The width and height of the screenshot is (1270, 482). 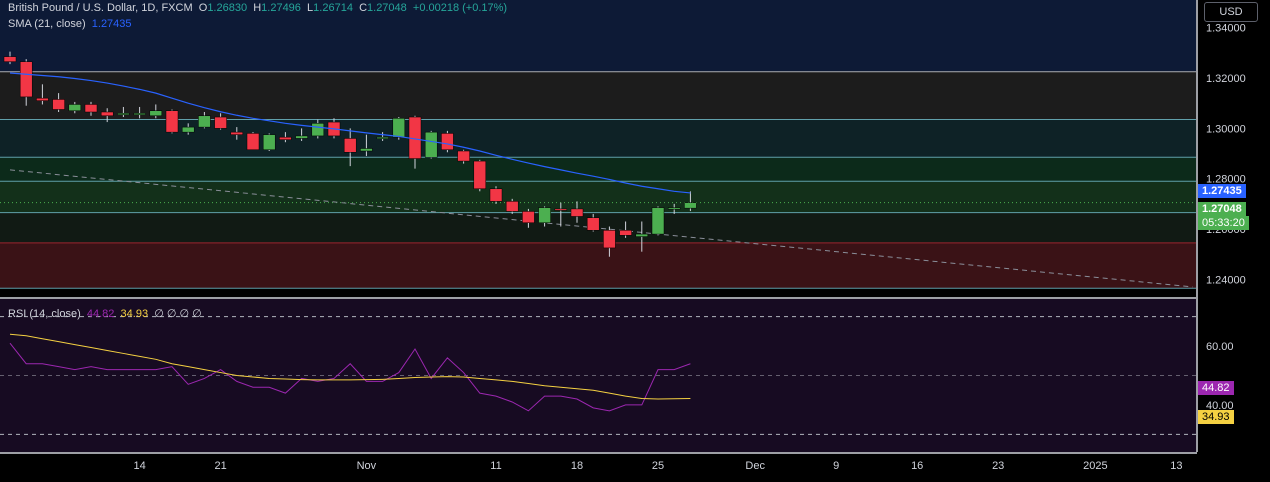 I want to click on low-label: L, so click(x=310, y=8).